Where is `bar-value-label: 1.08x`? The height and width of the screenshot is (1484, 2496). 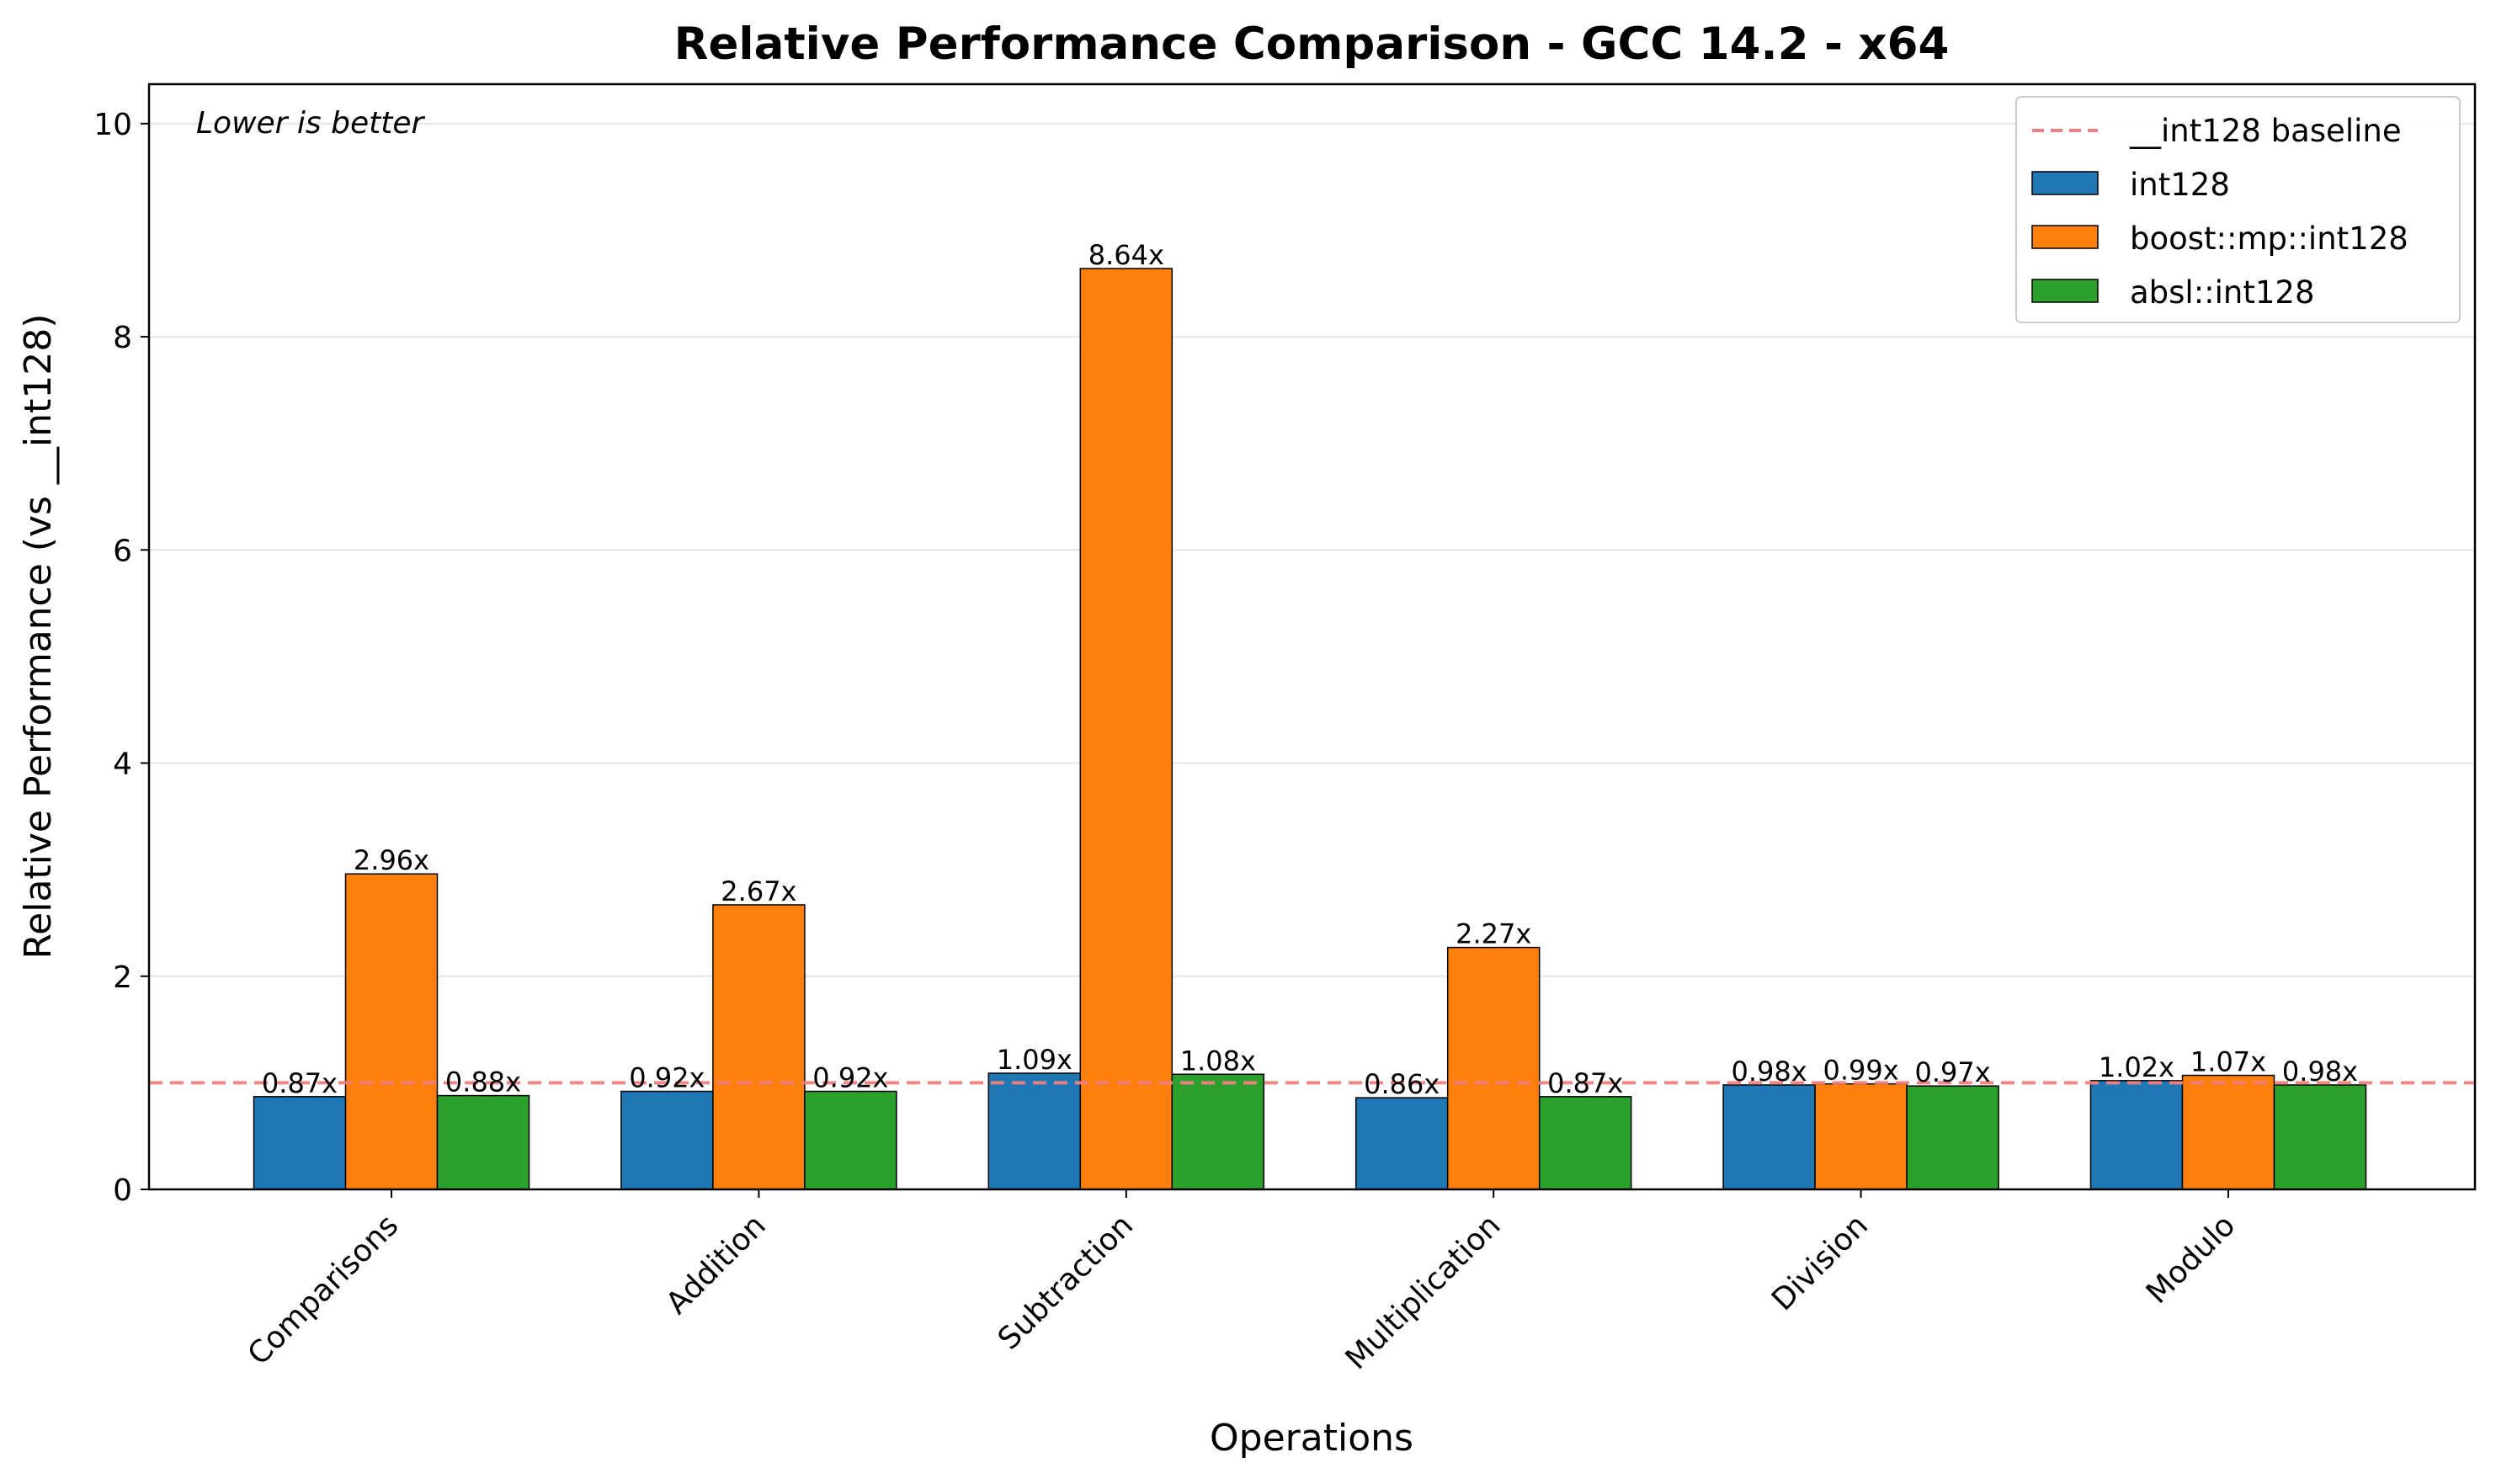
bar-value-label: 1.08x is located at coordinates (1218, 1061).